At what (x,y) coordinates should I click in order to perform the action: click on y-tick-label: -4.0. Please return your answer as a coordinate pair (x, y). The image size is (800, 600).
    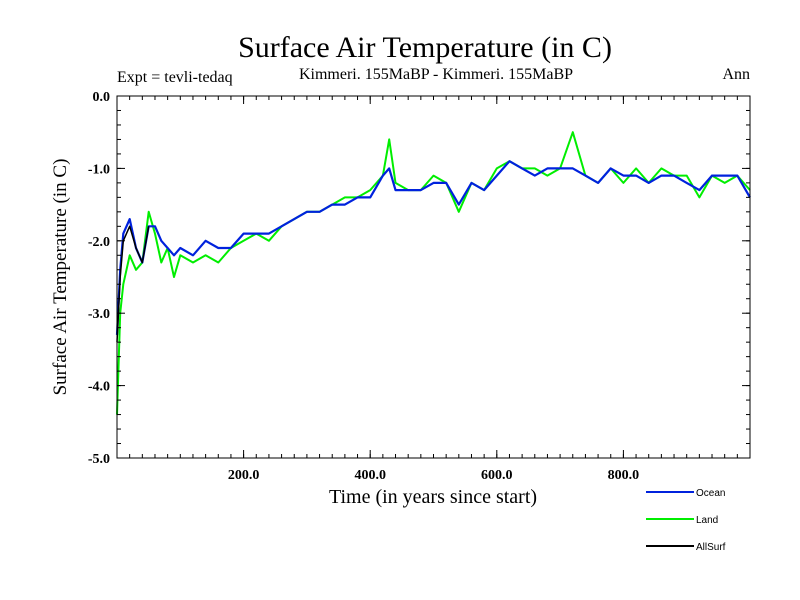
    Looking at the image, I should click on (99, 387).